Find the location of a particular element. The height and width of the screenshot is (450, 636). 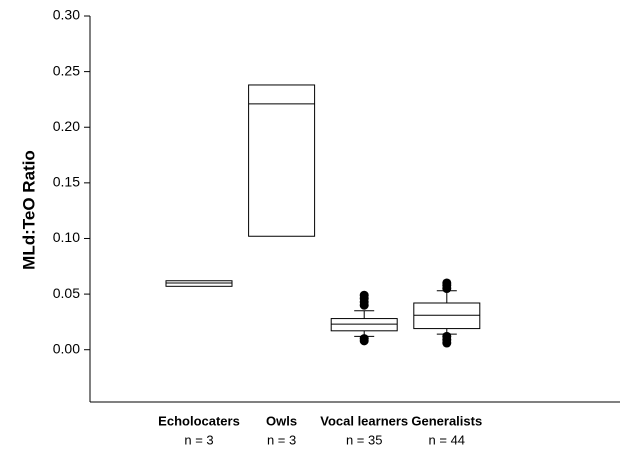

y-tick-label: 0.30 is located at coordinates (66, 15).